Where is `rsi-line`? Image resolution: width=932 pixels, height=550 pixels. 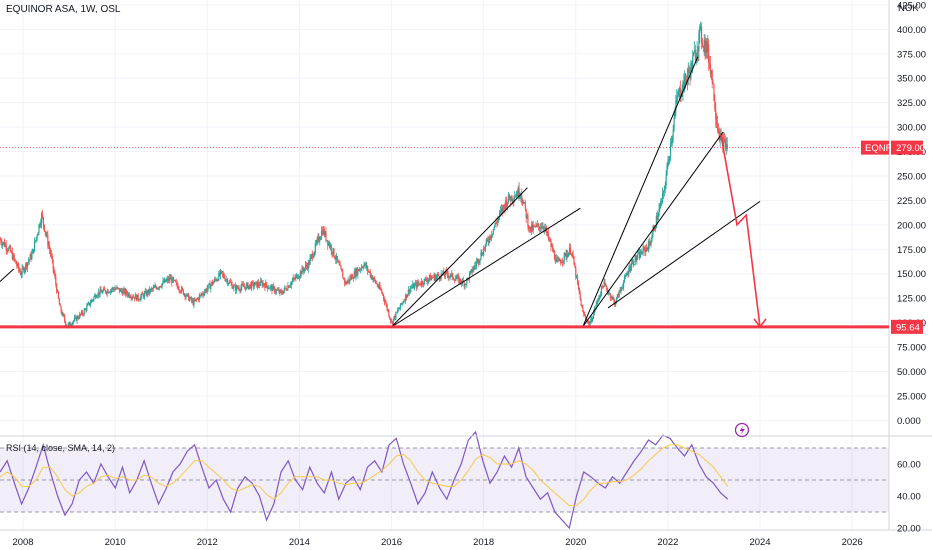
rsi-line is located at coordinates (364, 480).